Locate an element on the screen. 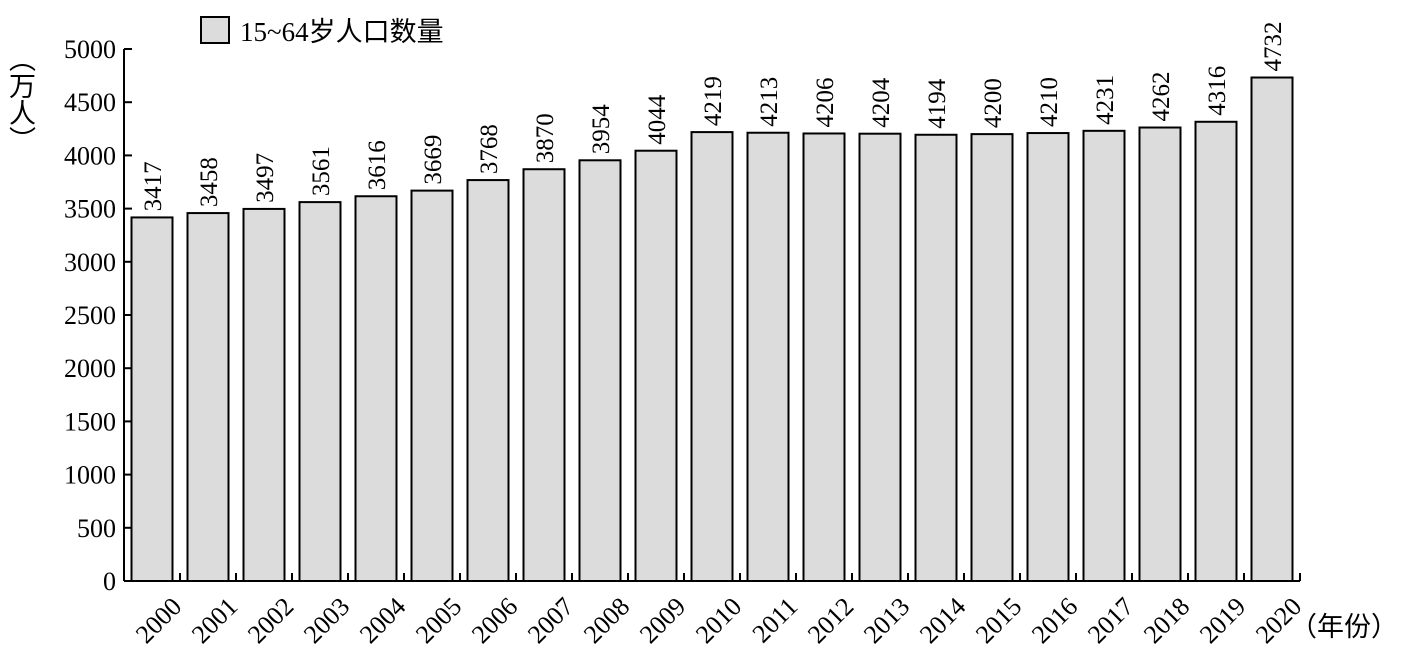 The image size is (1403, 655). y-tick-label: 500 is located at coordinates (96, 528).